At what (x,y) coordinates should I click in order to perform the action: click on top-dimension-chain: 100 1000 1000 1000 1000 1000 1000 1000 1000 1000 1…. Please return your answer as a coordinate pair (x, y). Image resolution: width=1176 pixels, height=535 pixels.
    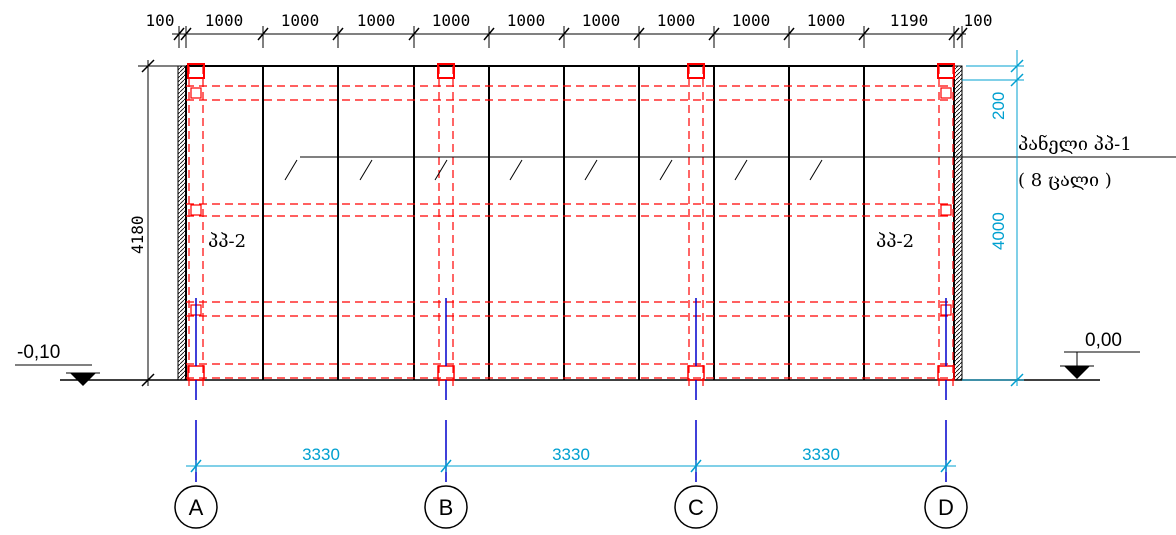
    Looking at the image, I should click on (569, 29).